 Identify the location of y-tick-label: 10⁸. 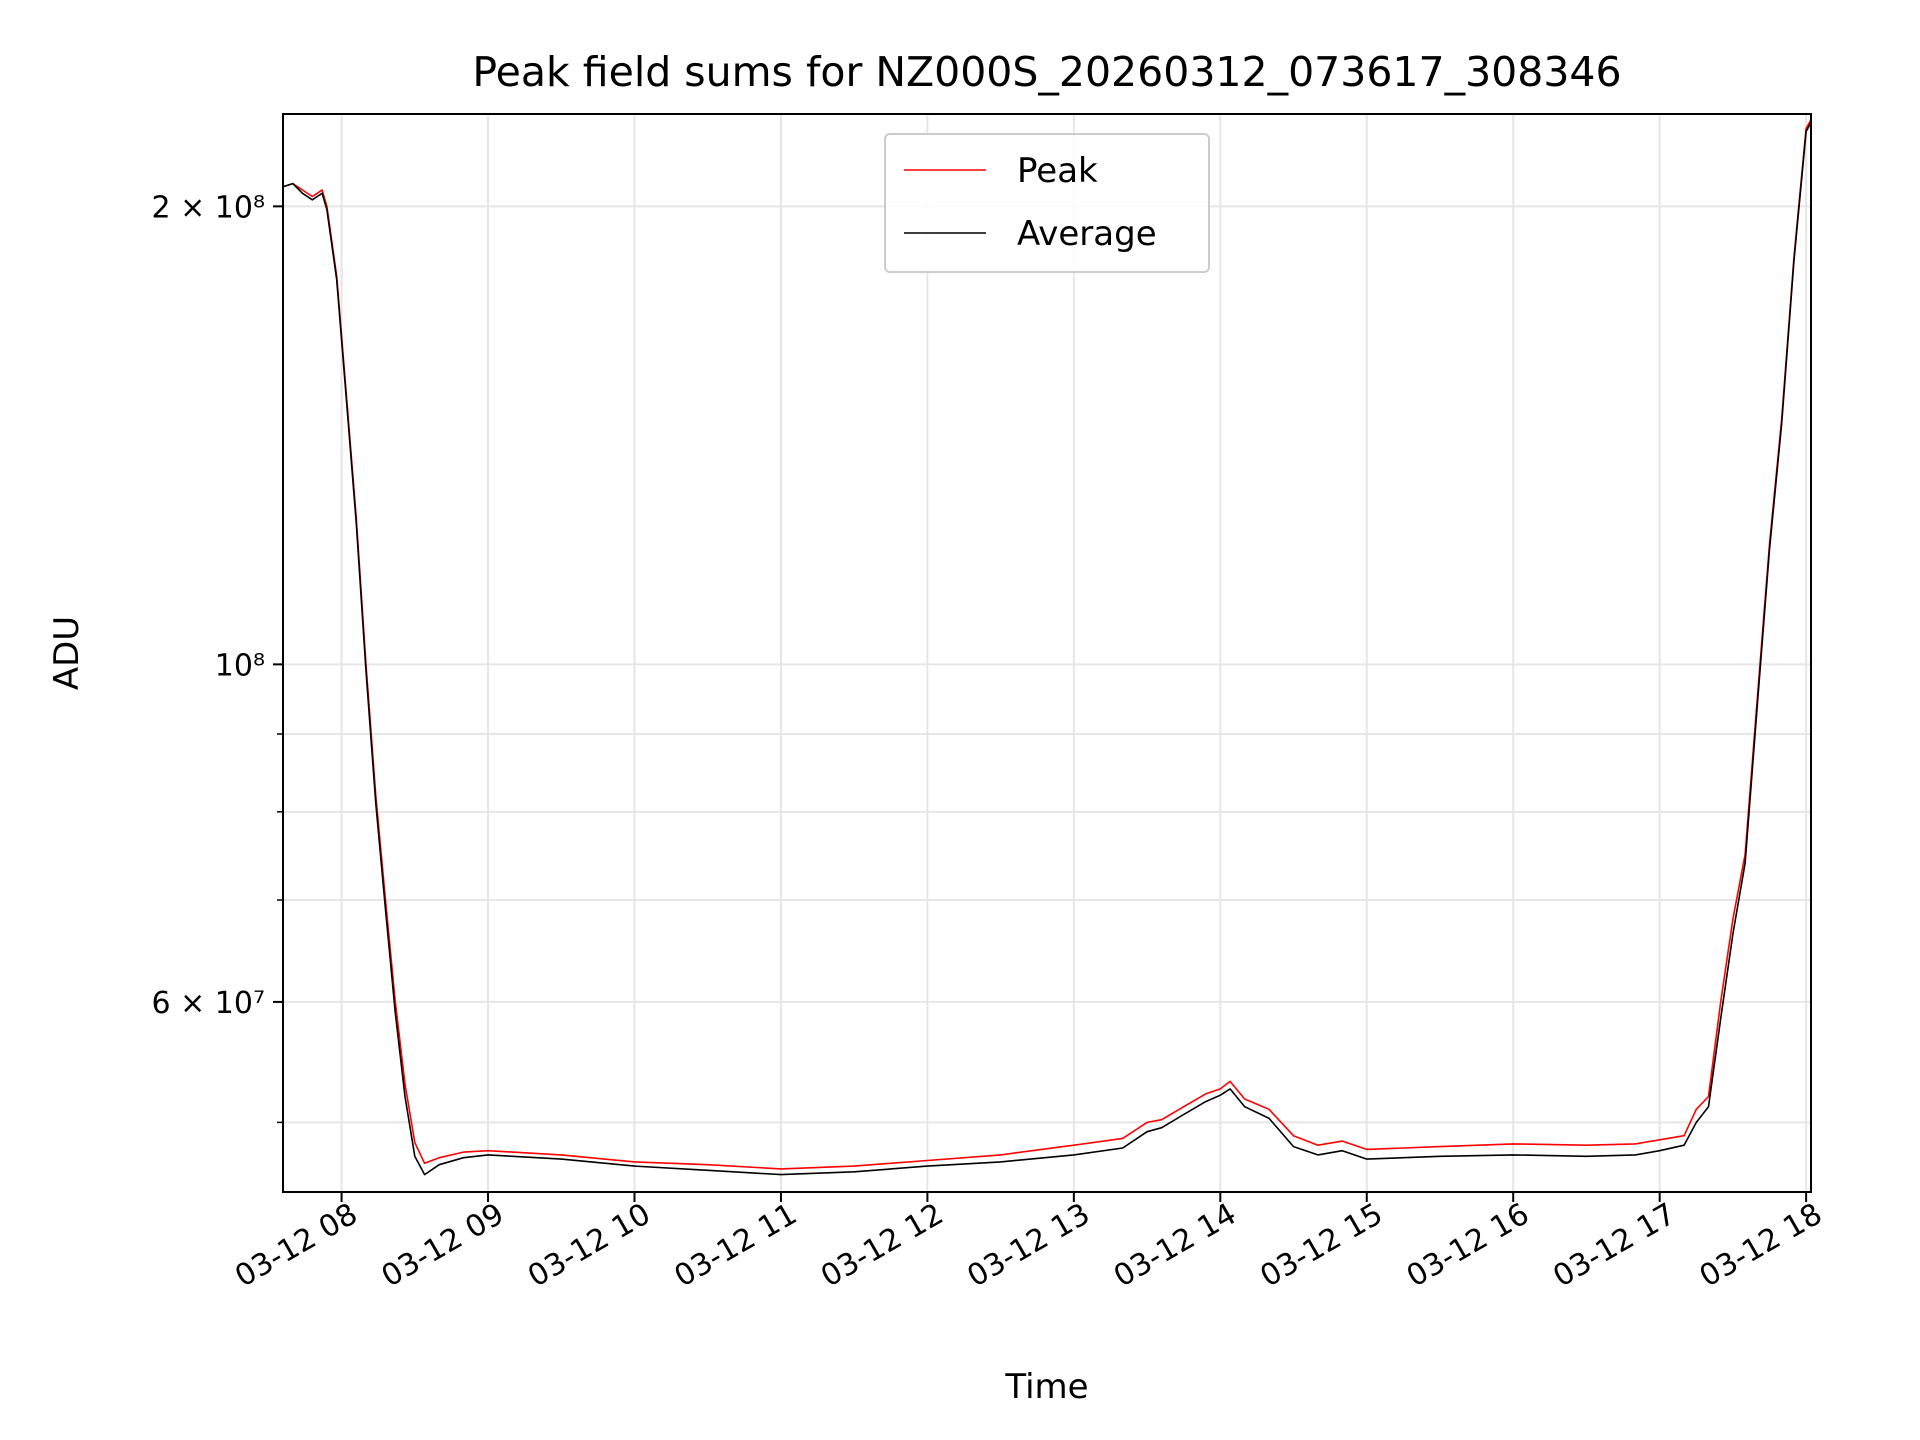
(240, 665).